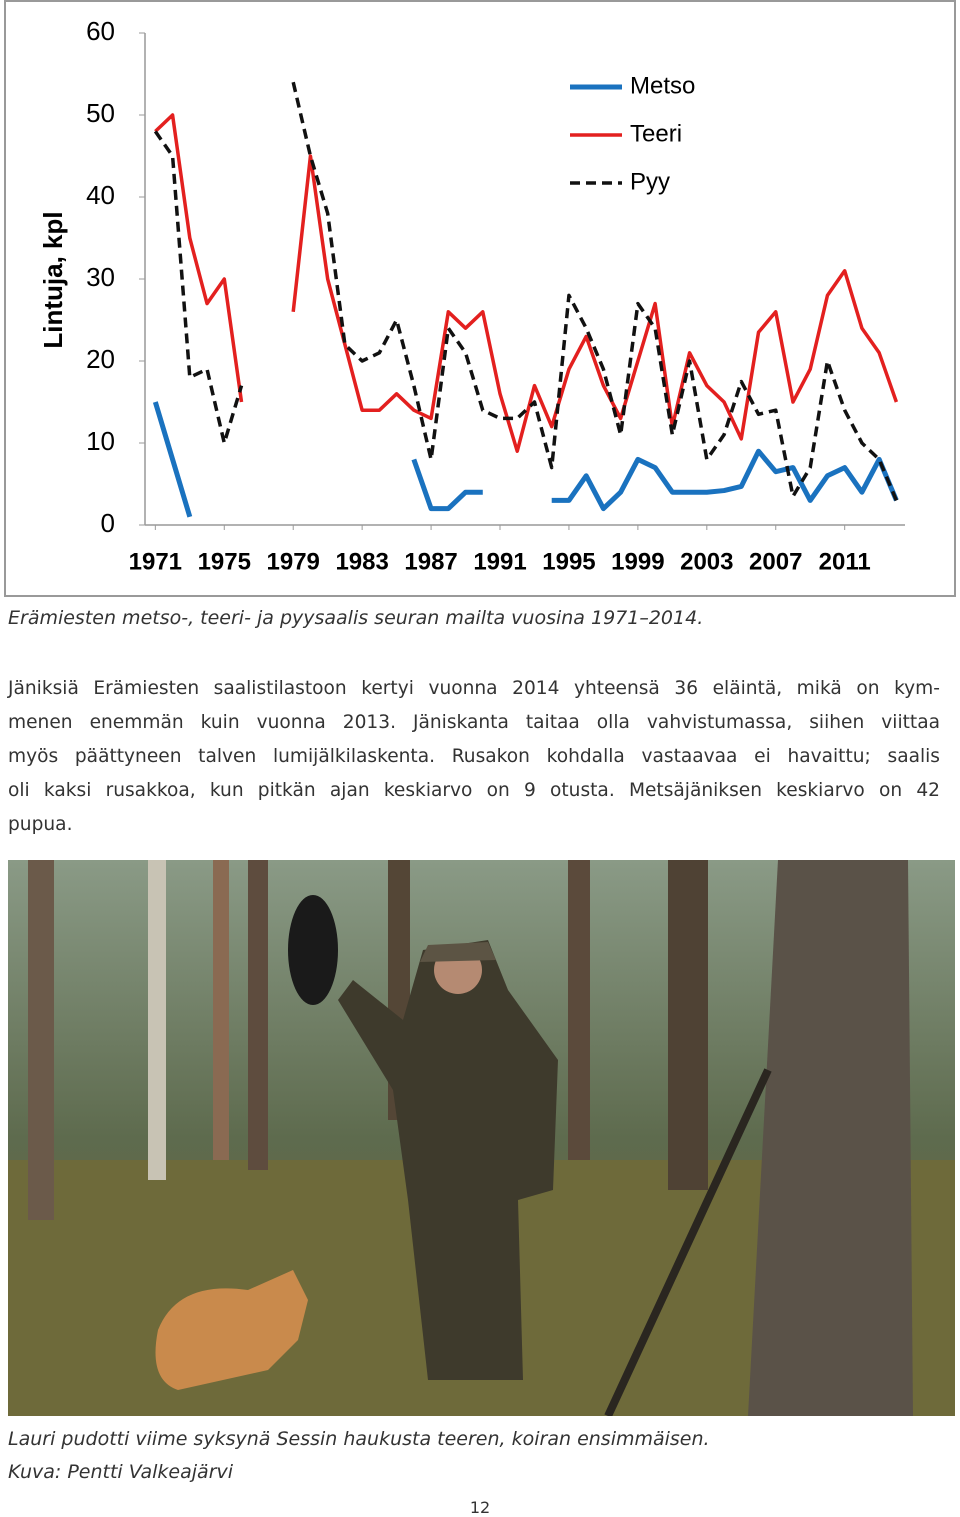  I want to click on large-tree-trunk, so click(830, 1138).